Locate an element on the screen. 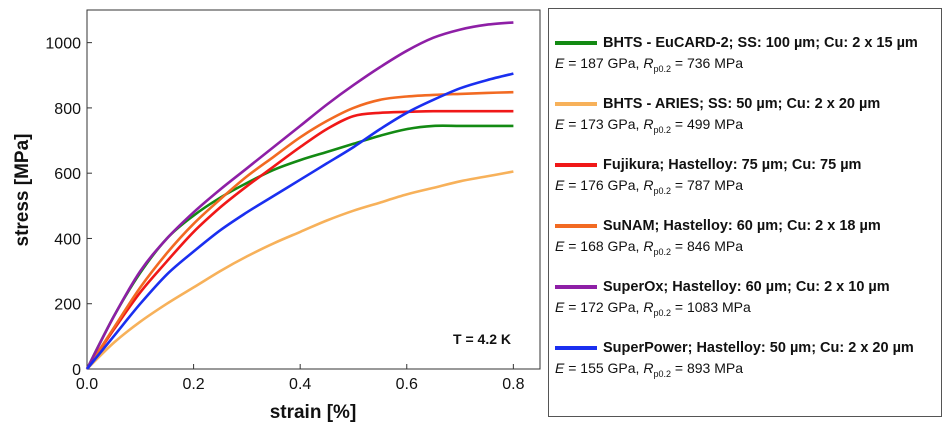 This screenshot has width=950, height=429. legend-series-name: SuNAM; Hastelloy: 60 µm; Cu: 2 x 18 µm is located at coordinates (742, 226).